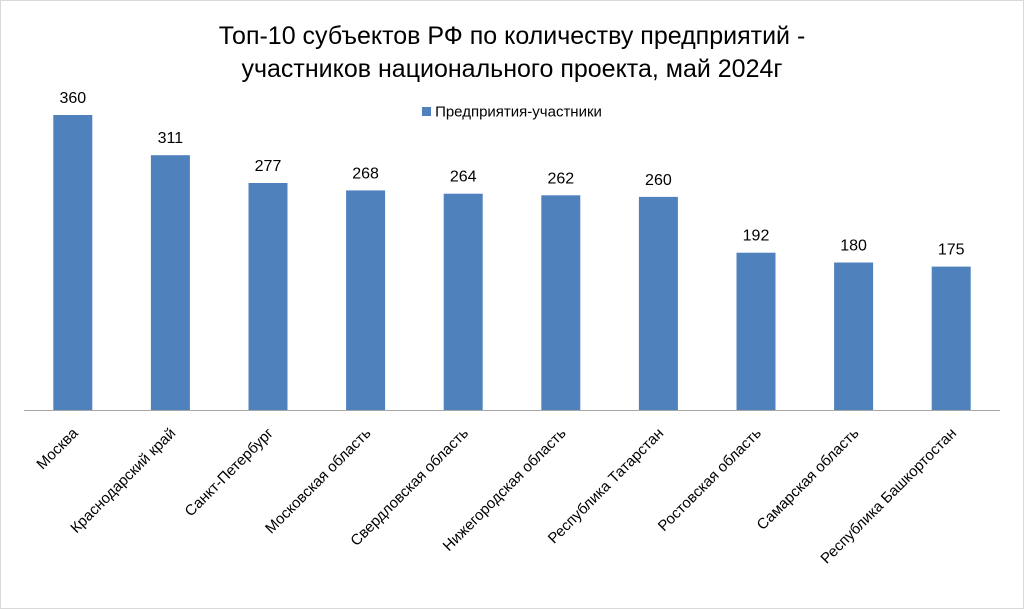 The image size is (1024, 609). What do you see at coordinates (171, 138) in the screenshot?
I see `bar-value-label: 311` at bounding box center [171, 138].